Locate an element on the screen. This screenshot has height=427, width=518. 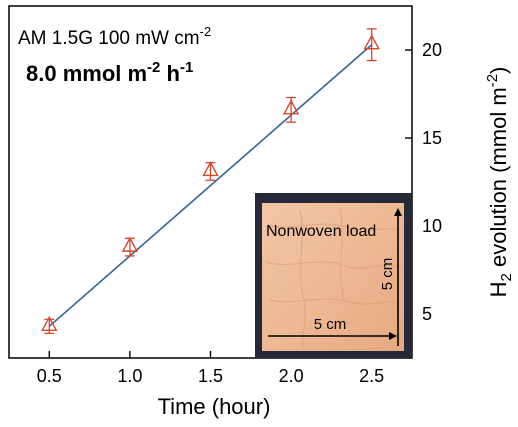
inset-fabric is located at coordinates (333, 277).